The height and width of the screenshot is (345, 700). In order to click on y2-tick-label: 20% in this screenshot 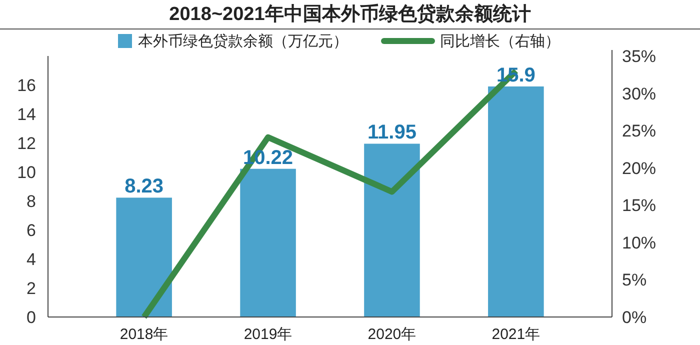, I will do `click(639, 168)`.